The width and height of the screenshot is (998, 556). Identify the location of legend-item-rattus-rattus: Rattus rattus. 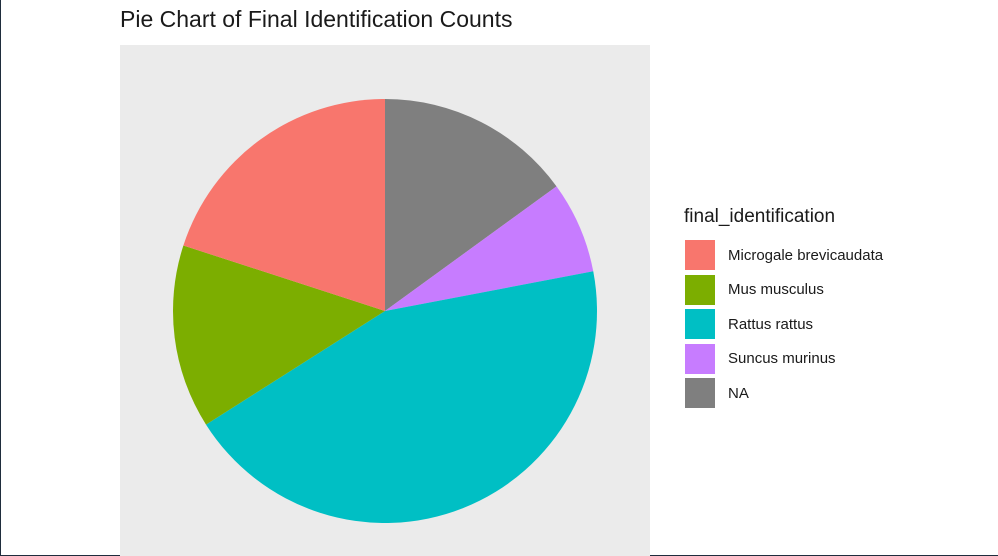
(783, 324).